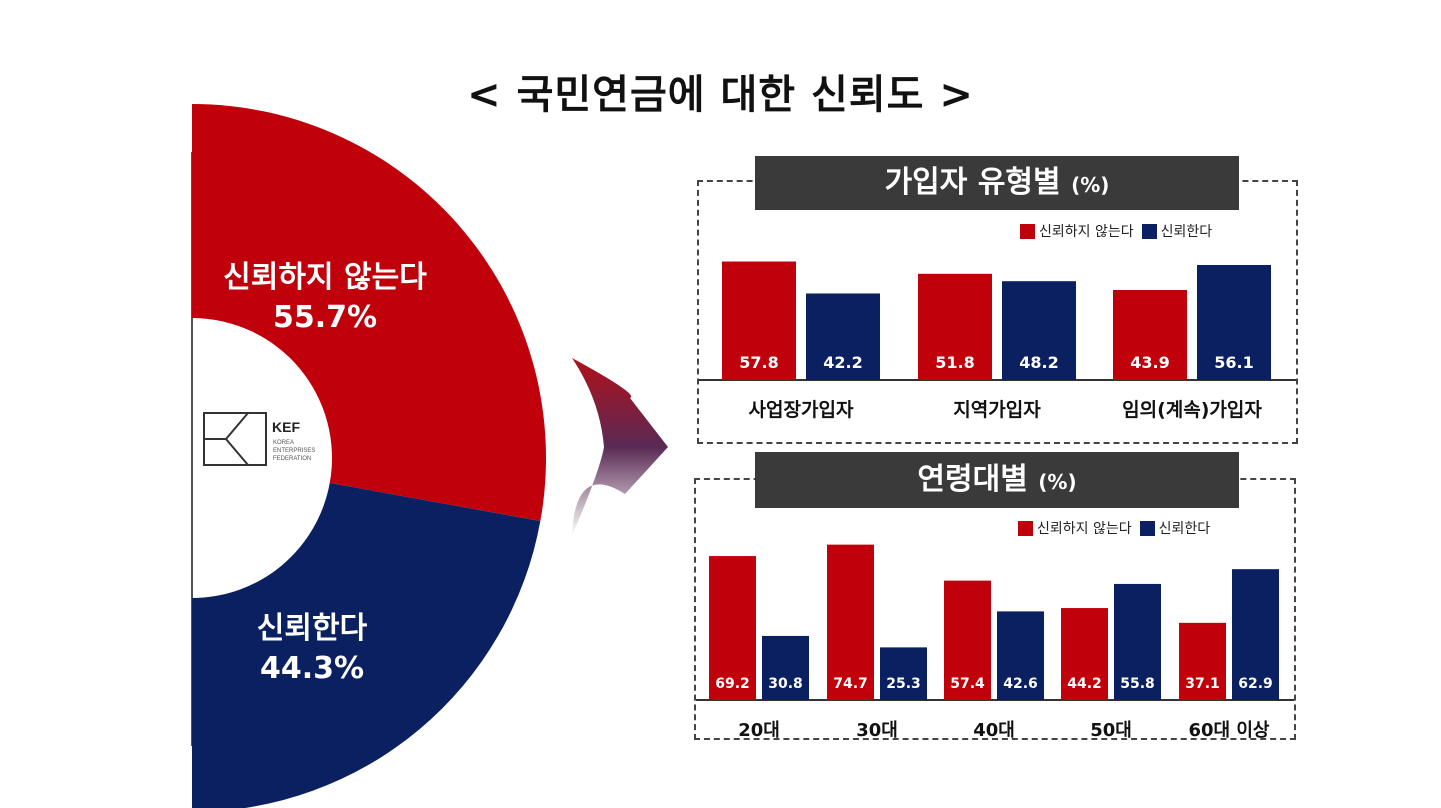  I want to click on kef-logo-line2: ENTERPRISES, so click(294, 451).